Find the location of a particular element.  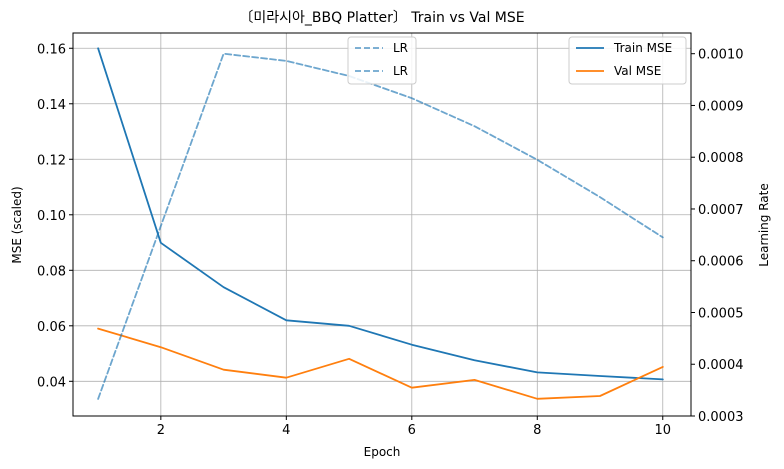

legend-val-label: Val MSE is located at coordinates (637, 71).